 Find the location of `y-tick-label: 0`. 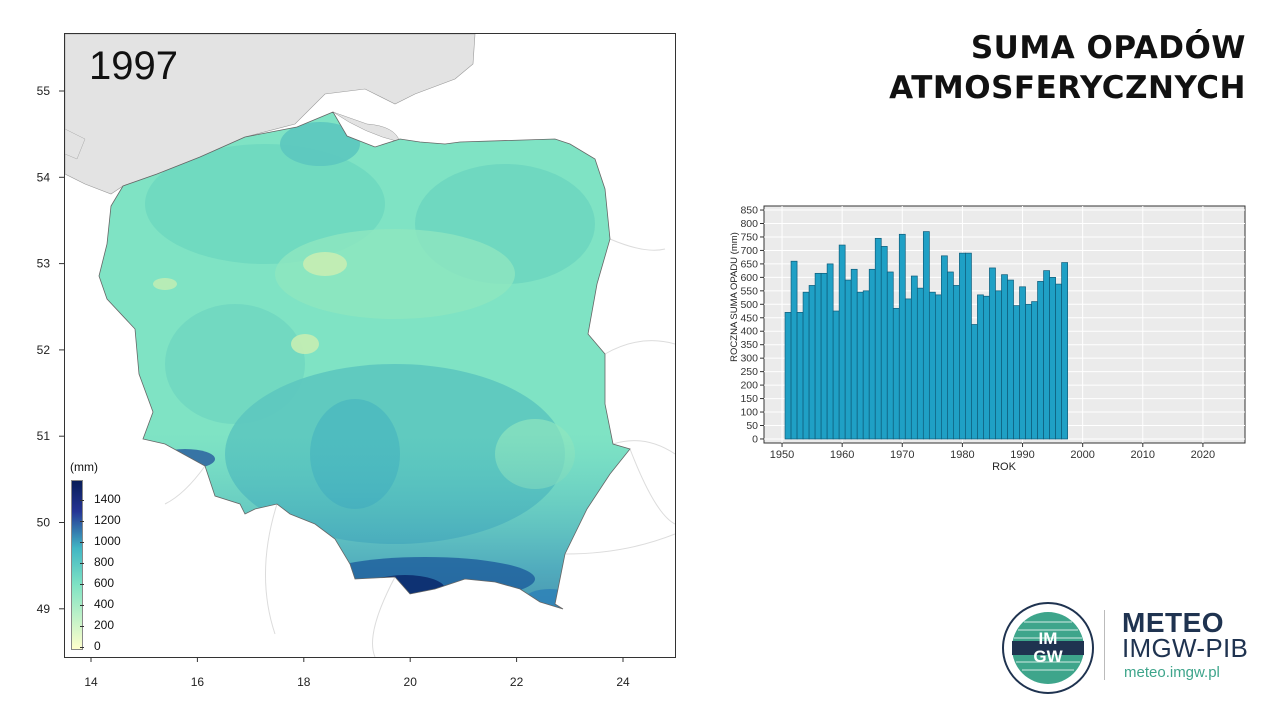

y-tick-label: 0 is located at coordinates (755, 439).